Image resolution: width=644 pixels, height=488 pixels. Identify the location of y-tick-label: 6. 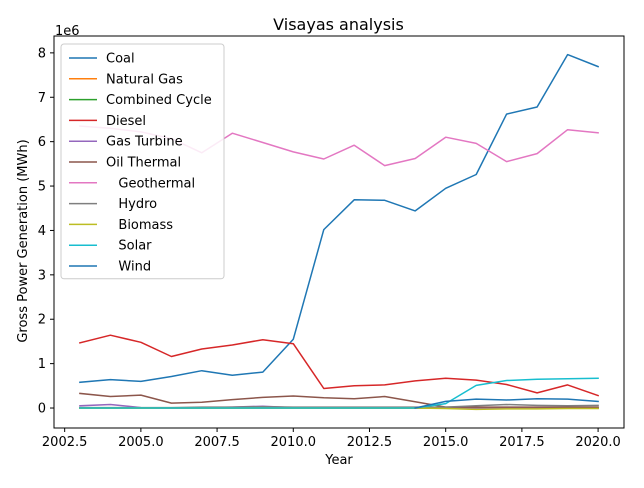
(42, 142).